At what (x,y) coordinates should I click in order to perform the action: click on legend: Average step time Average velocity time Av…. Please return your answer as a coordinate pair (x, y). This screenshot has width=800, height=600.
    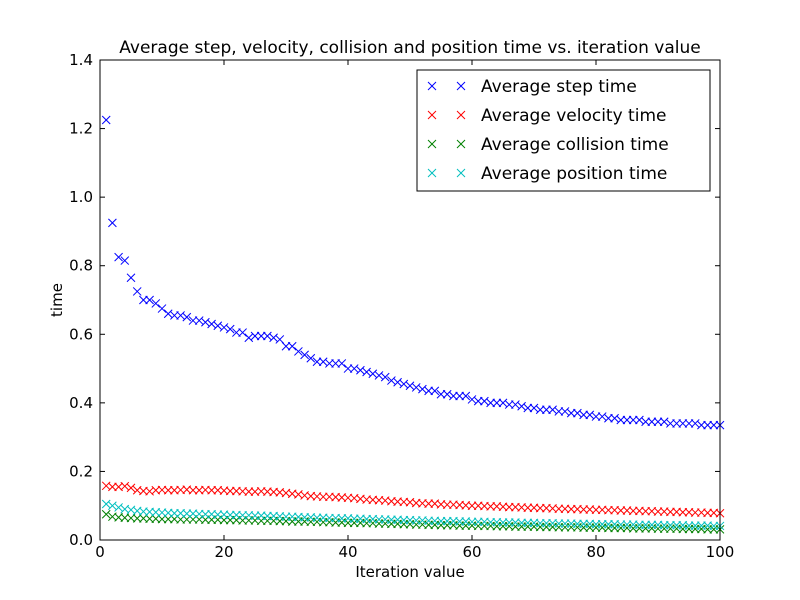
    Looking at the image, I should click on (563, 130).